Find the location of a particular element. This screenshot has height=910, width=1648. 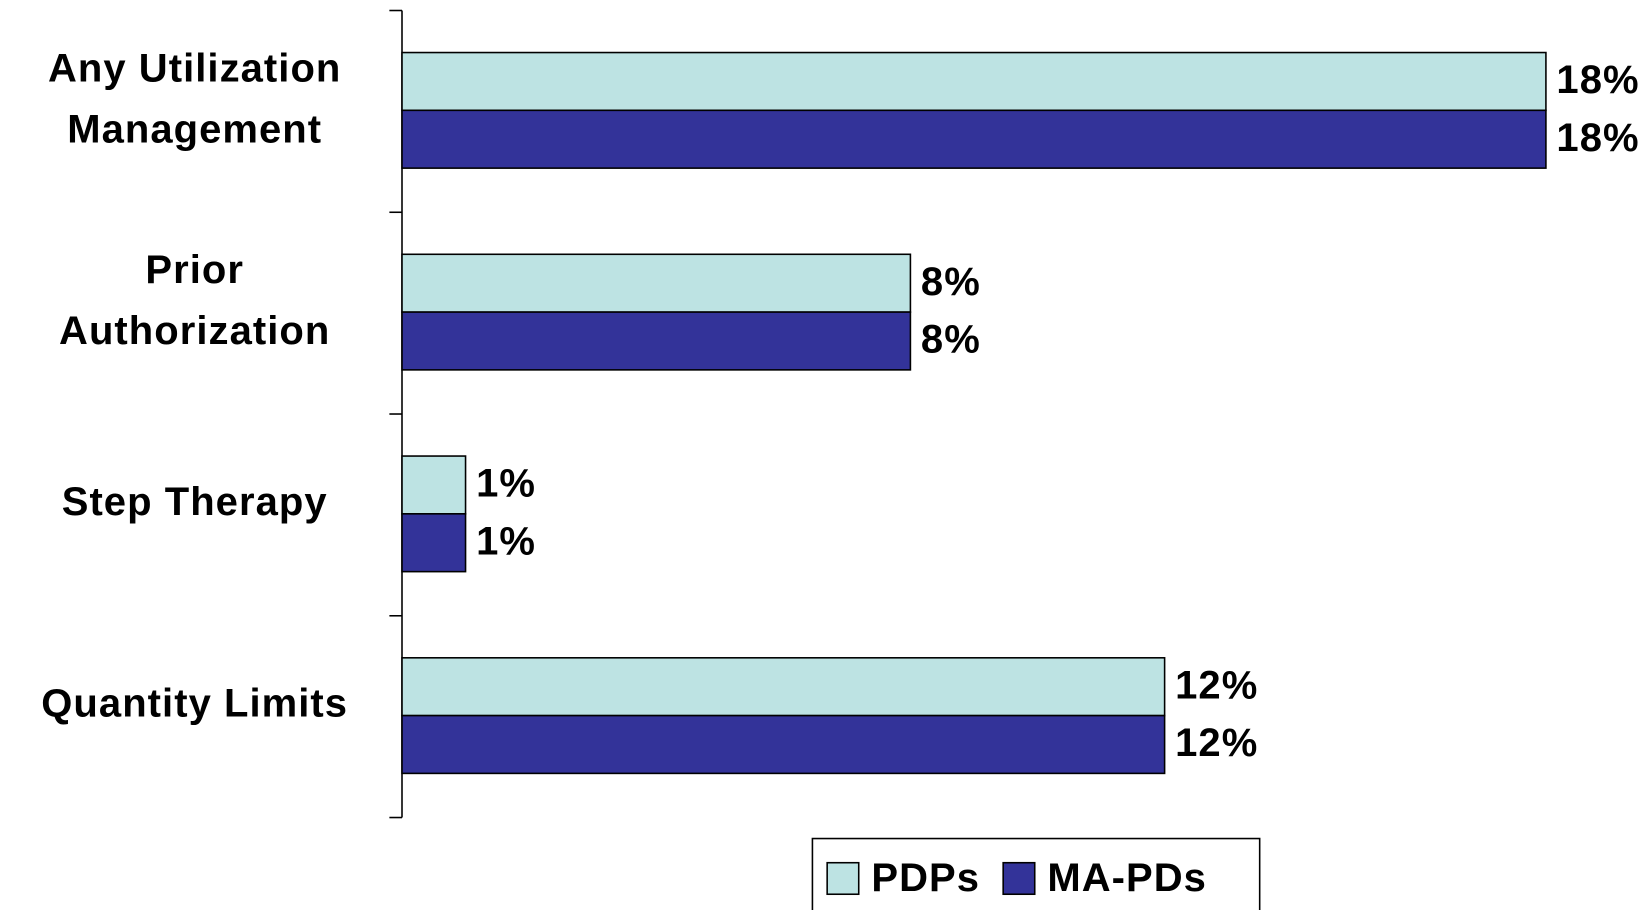

legend-label: PDPs is located at coordinates (925, 878).